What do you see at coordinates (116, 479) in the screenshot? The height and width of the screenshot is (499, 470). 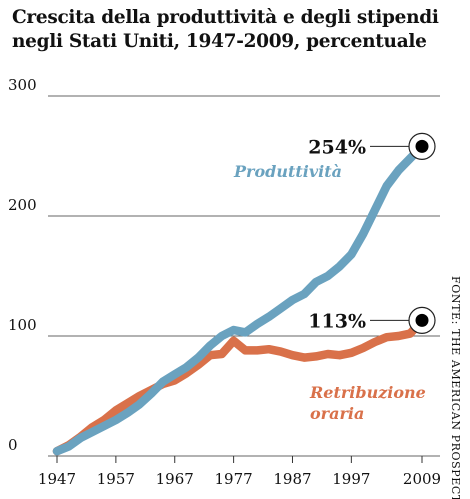 I see `x-tick-label: 1957` at bounding box center [116, 479].